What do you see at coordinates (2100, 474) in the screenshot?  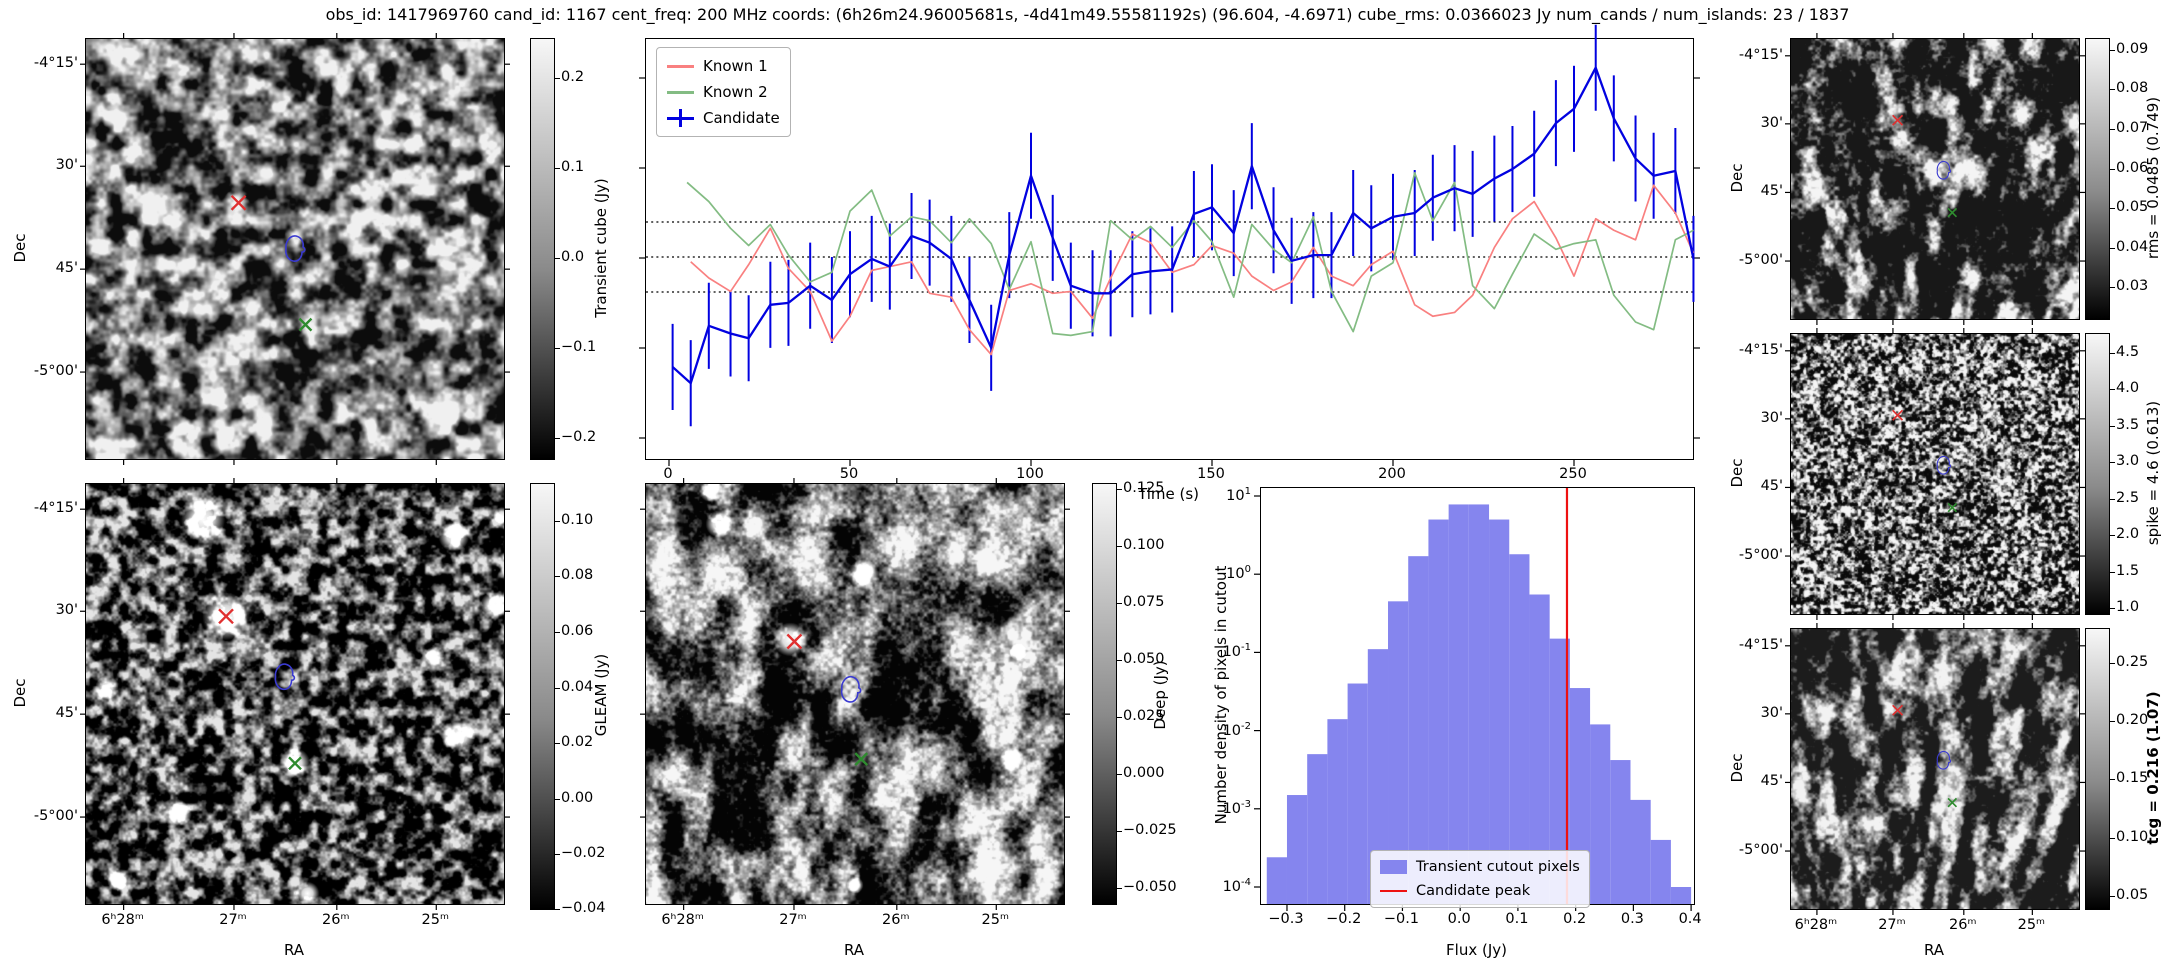 I see `spike-colorbar` at bounding box center [2100, 474].